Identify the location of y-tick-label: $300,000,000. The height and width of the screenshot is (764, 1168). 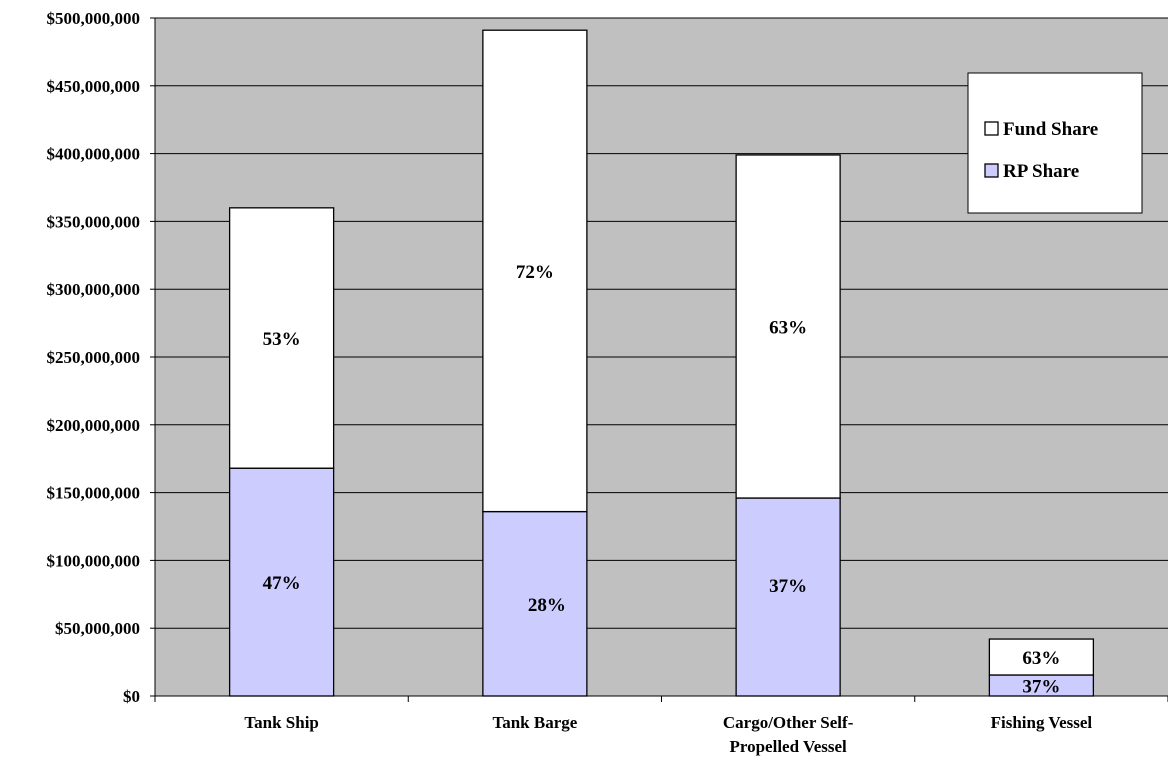
(94, 289).